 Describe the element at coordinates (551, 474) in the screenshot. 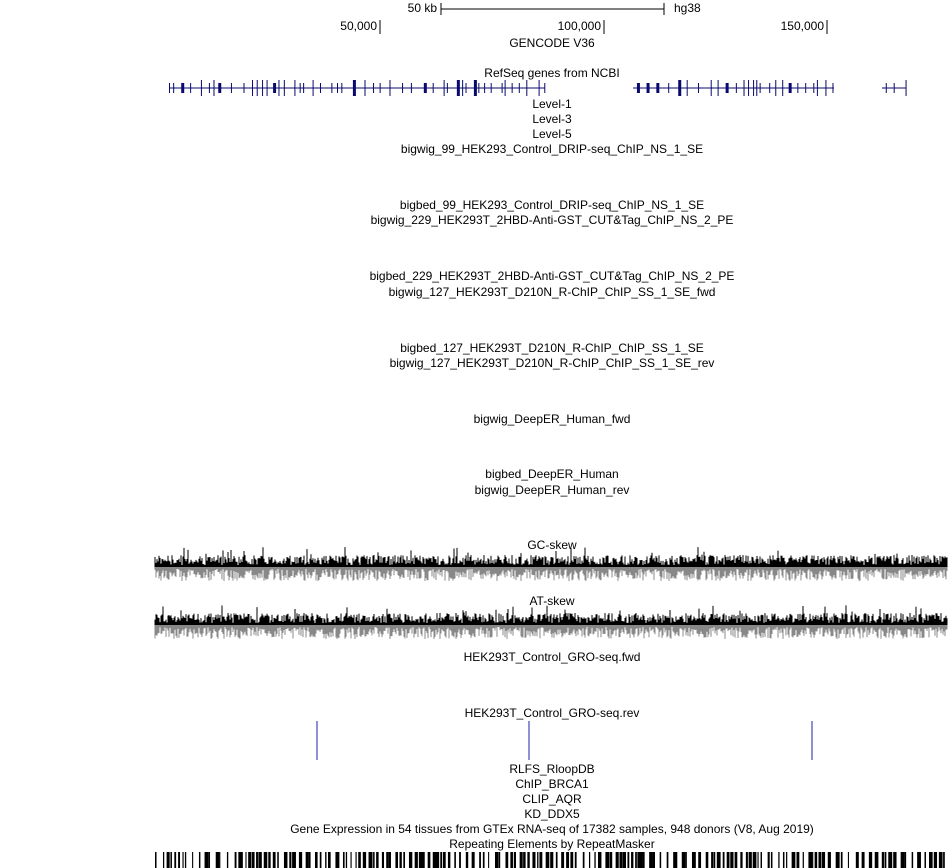

I see `track-label: bigbed_DeepER_Human` at that location.